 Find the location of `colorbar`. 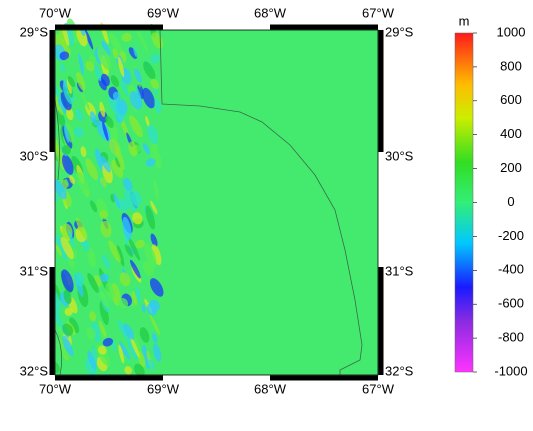

colorbar is located at coordinates (464, 202).